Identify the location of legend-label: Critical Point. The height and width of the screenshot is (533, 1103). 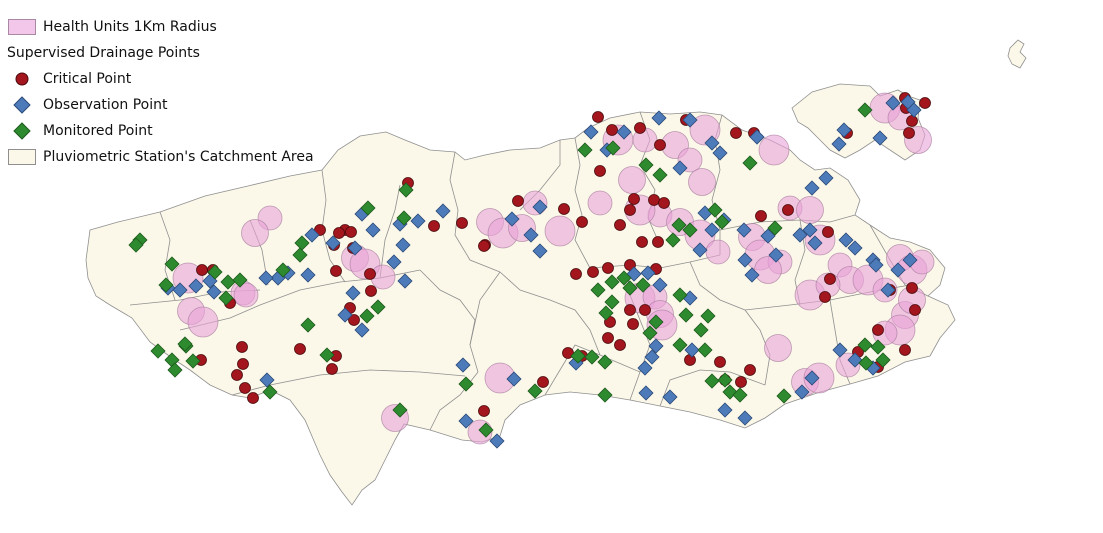
(87, 79).